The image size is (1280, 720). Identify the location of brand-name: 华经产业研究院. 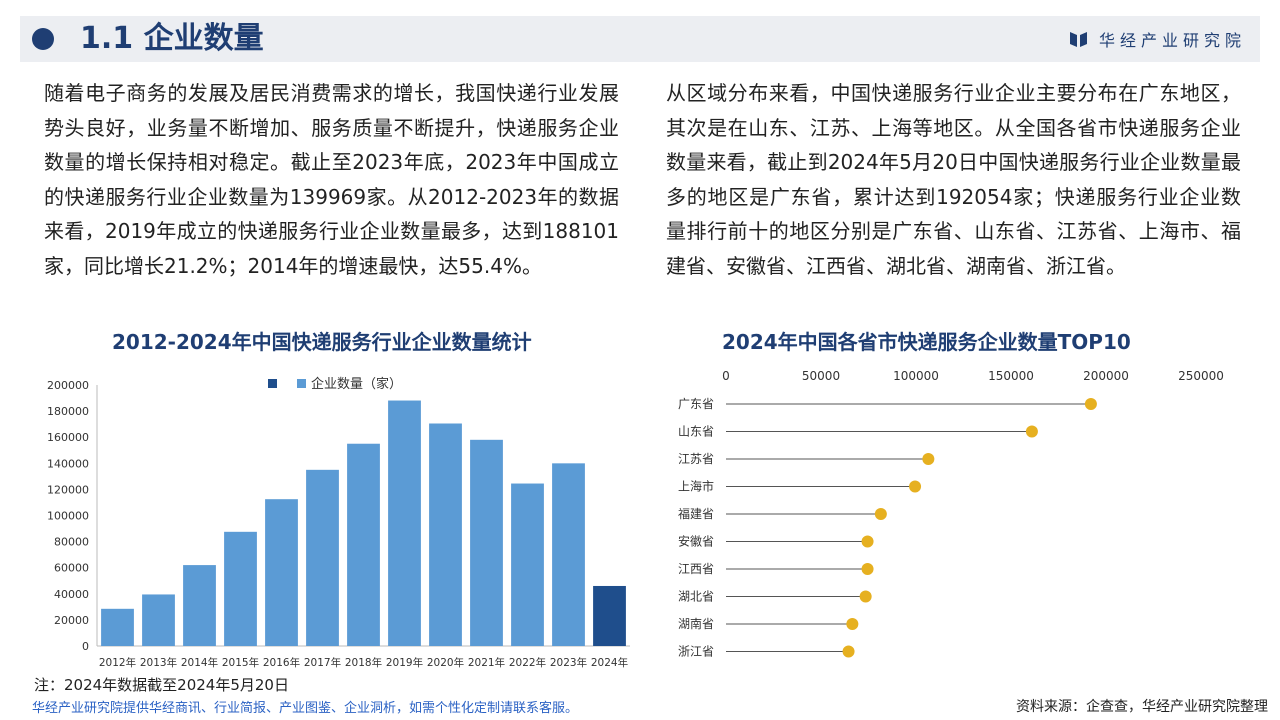
(1172, 40).